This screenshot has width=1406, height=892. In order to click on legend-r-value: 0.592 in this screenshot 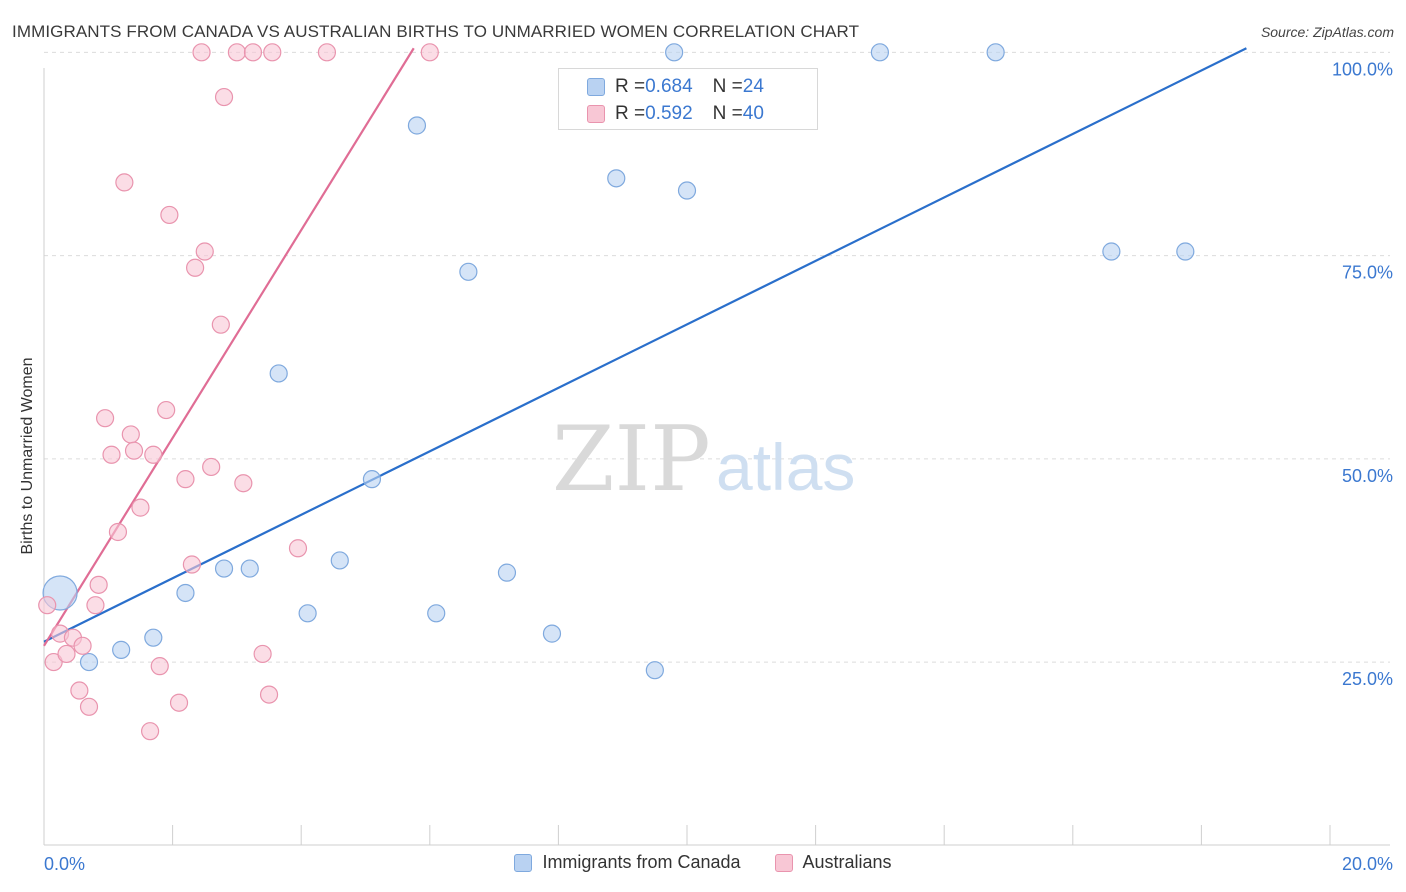, I will do `click(669, 113)`.